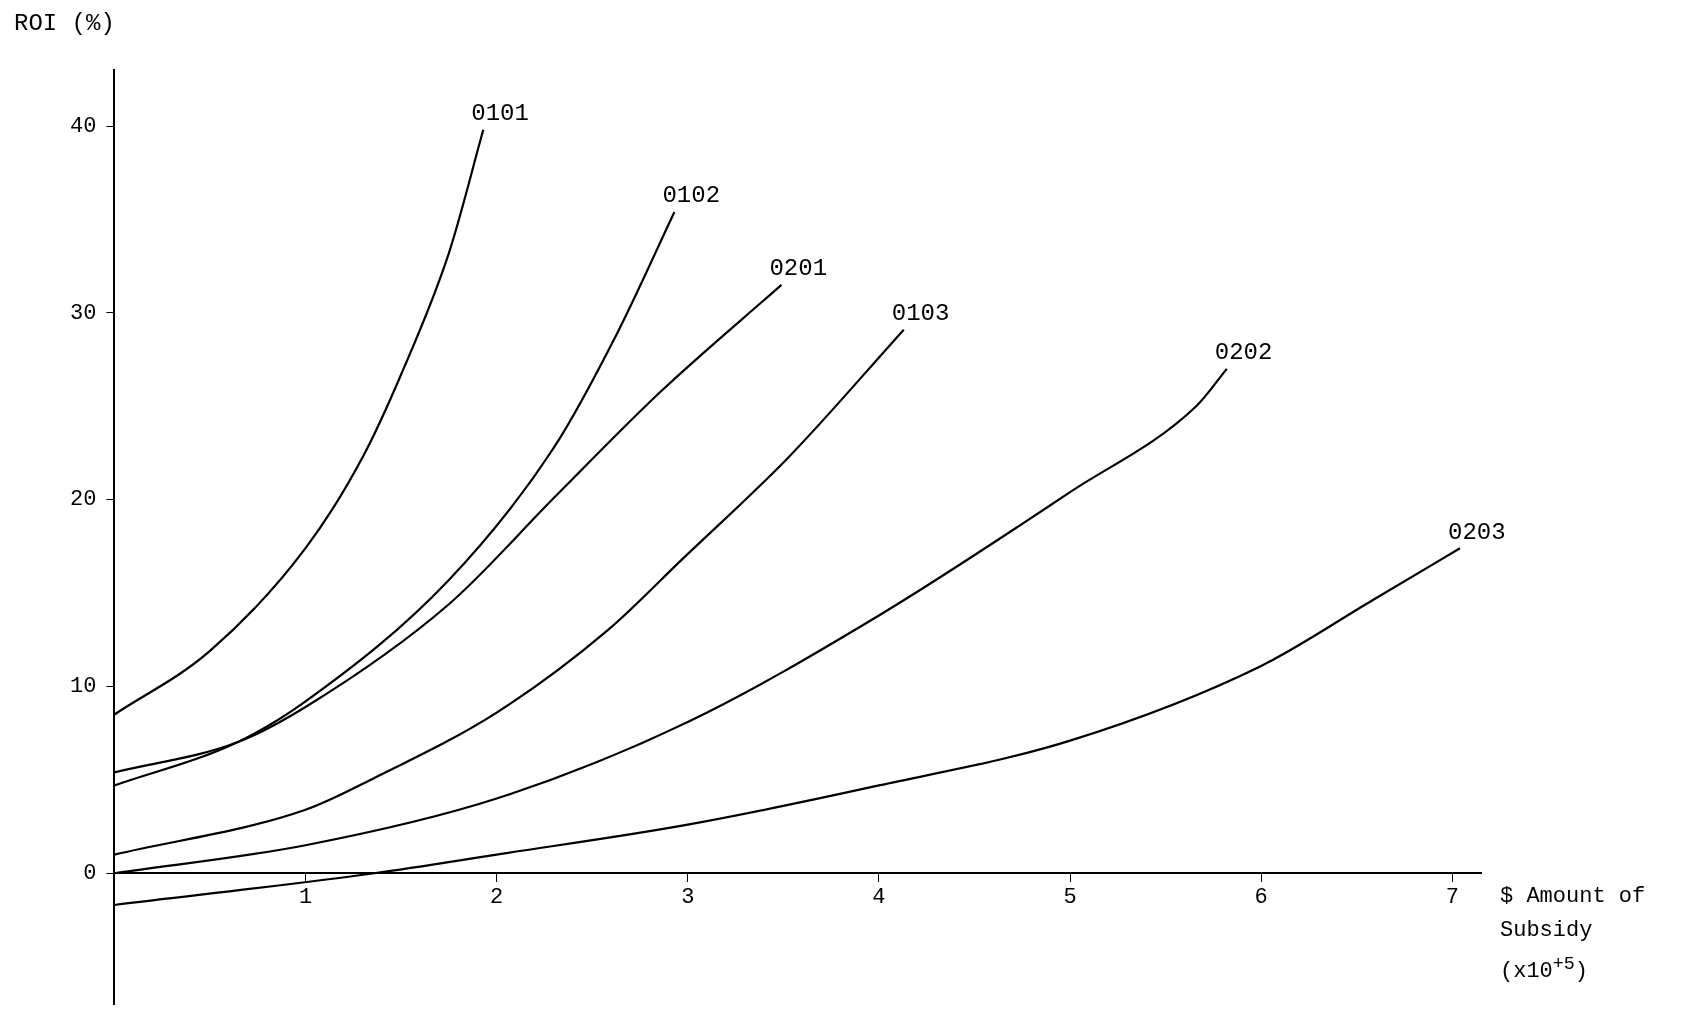 The height and width of the screenshot is (1034, 1691). Describe the element at coordinates (83, 500) in the screenshot. I see `y-tick-label: 20` at that location.